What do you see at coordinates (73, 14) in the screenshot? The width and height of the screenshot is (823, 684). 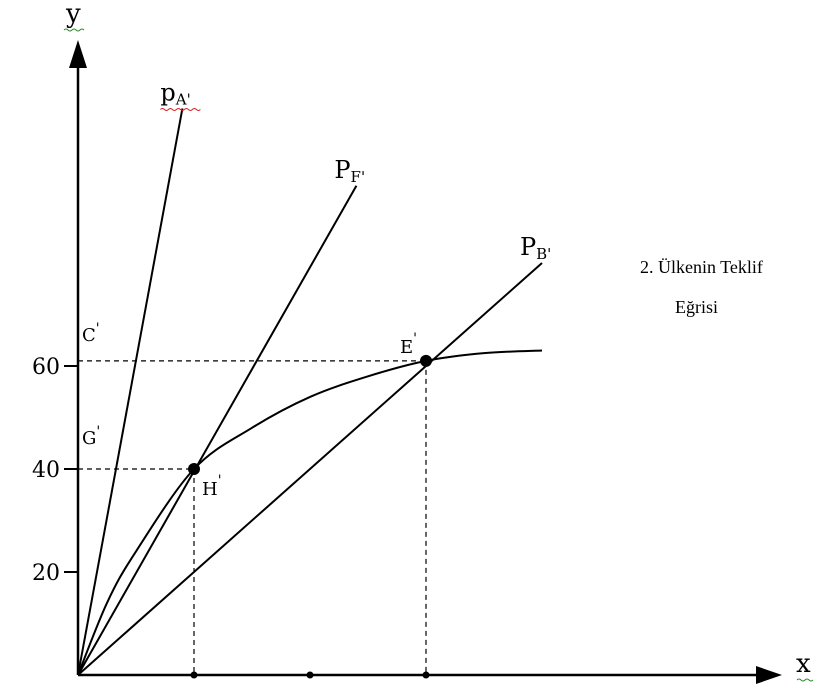 I see `y-axis-title: y` at bounding box center [73, 14].